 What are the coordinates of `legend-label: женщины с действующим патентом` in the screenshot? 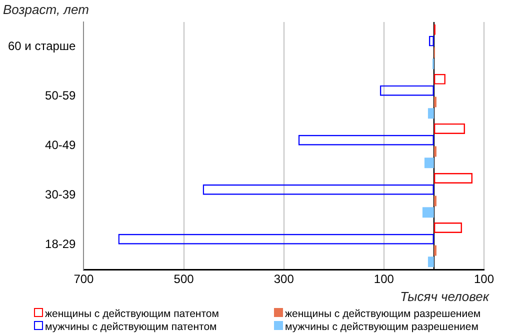 It's located at (132, 314).